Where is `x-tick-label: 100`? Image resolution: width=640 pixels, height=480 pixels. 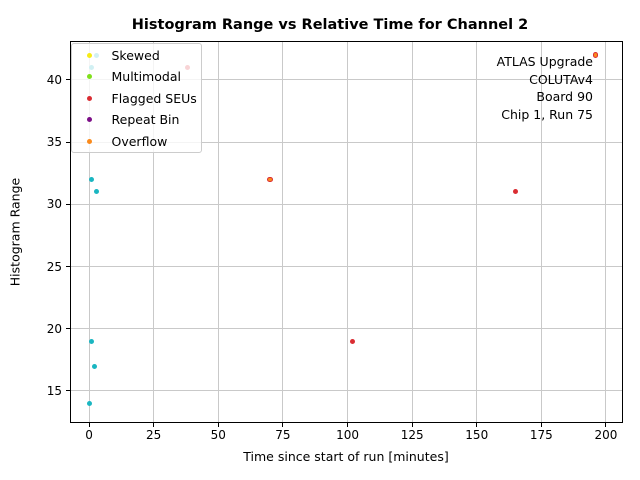
x-tick-label: 100 is located at coordinates (347, 435).